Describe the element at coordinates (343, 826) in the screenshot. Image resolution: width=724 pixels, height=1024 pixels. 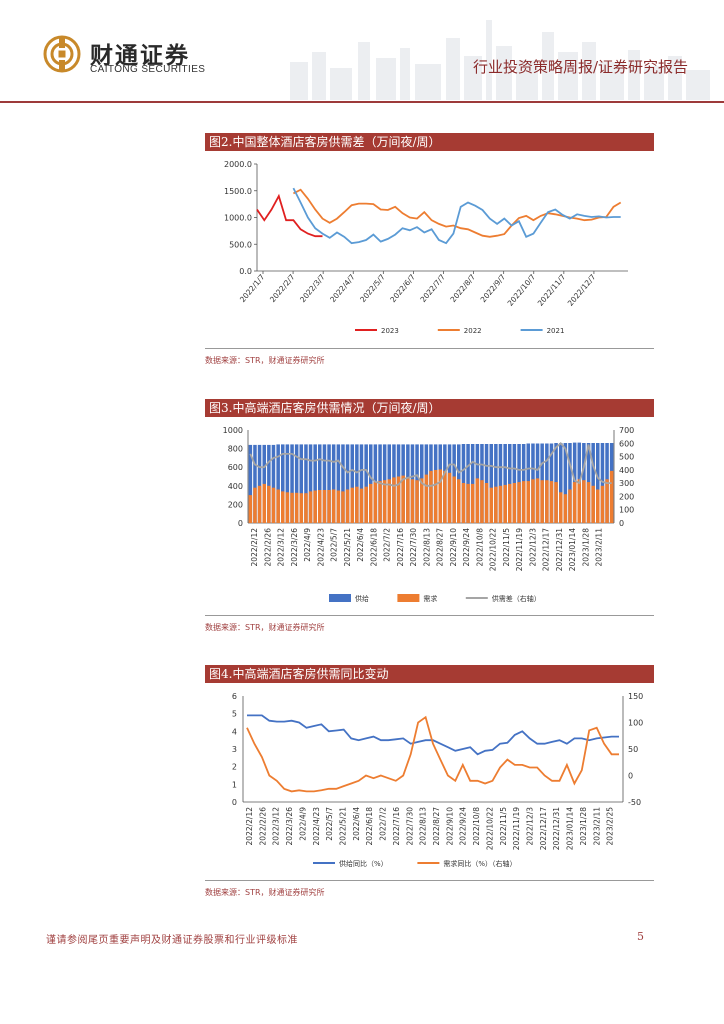
I see `x-tick-label: 2022/5/21` at that location.